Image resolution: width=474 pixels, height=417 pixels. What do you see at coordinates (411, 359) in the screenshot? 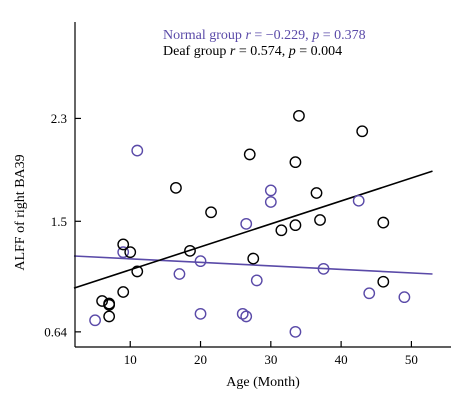
I see `x-tick-label: 50` at bounding box center [411, 359].